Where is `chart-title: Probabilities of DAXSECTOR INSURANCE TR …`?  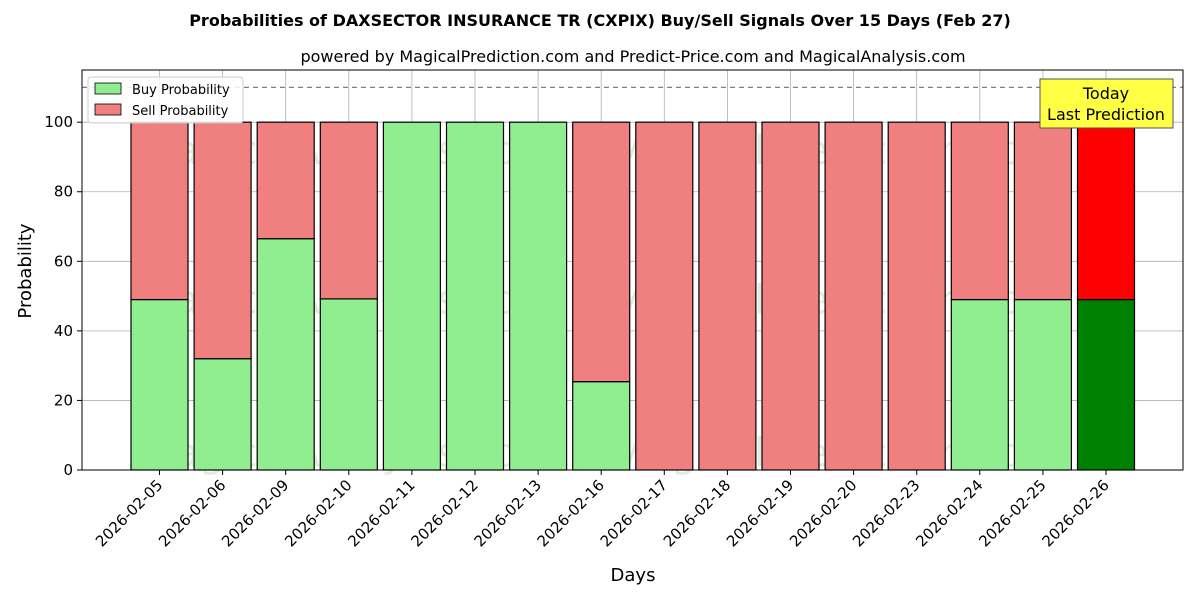 chart-title: Probabilities of DAXSECTOR INSURANCE TR … is located at coordinates (600, 20).